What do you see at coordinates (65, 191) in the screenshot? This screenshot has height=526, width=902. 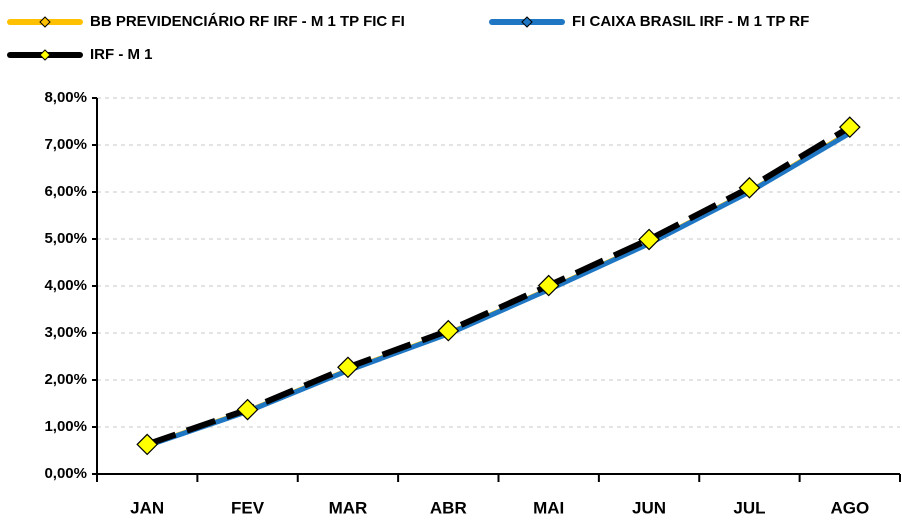 I see `y-tick-label: 6,00%` at bounding box center [65, 191].